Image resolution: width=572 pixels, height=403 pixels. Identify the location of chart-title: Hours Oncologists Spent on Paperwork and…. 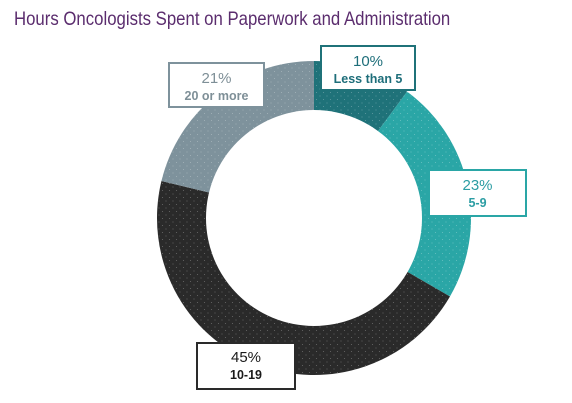
(232, 19).